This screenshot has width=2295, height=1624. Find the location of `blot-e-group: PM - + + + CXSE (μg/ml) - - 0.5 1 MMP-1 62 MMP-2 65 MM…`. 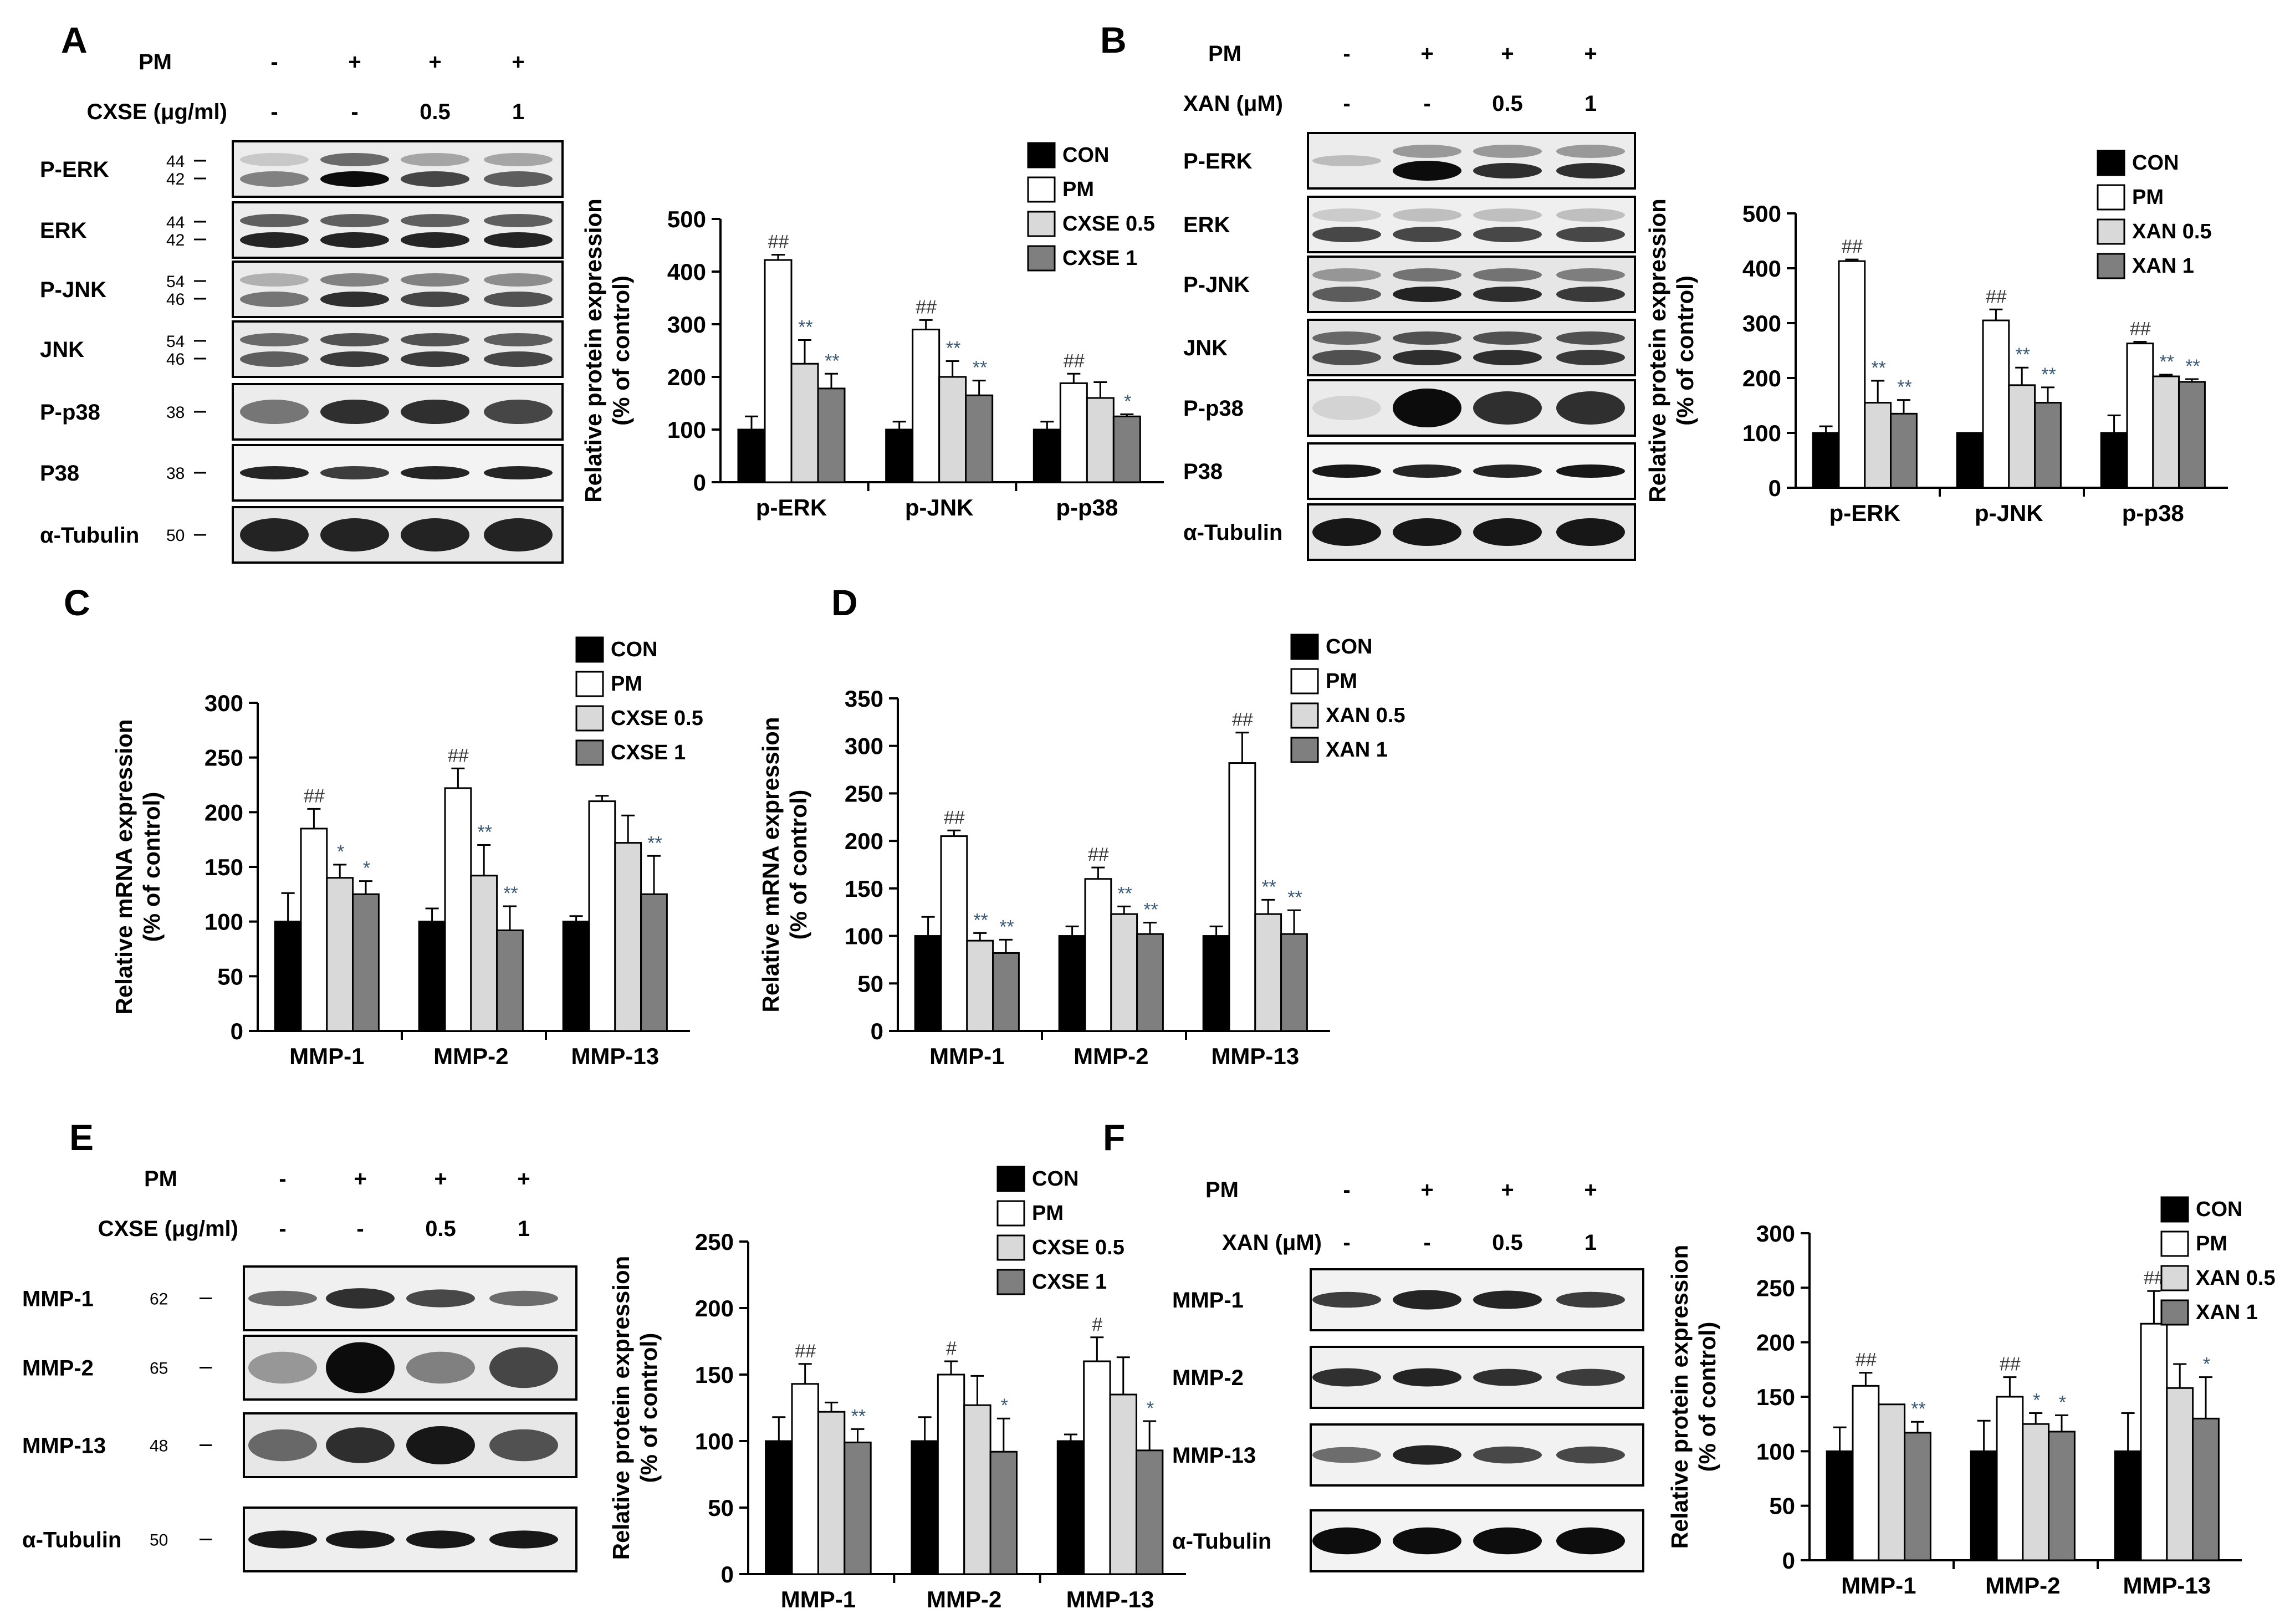

blot-e-group: PM - + + + CXSE (μg/ml) - - 0.5 1 MMP-1 62 MMP-2 65 MM… is located at coordinates (299, 1369).